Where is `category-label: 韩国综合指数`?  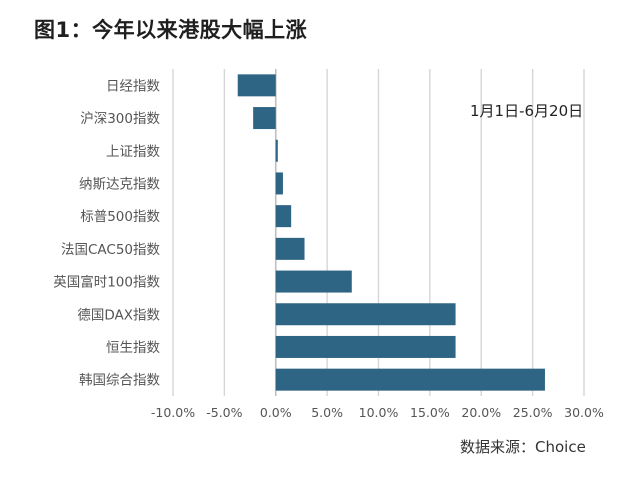 category-label: 韩国综合指数 is located at coordinates (119, 381).